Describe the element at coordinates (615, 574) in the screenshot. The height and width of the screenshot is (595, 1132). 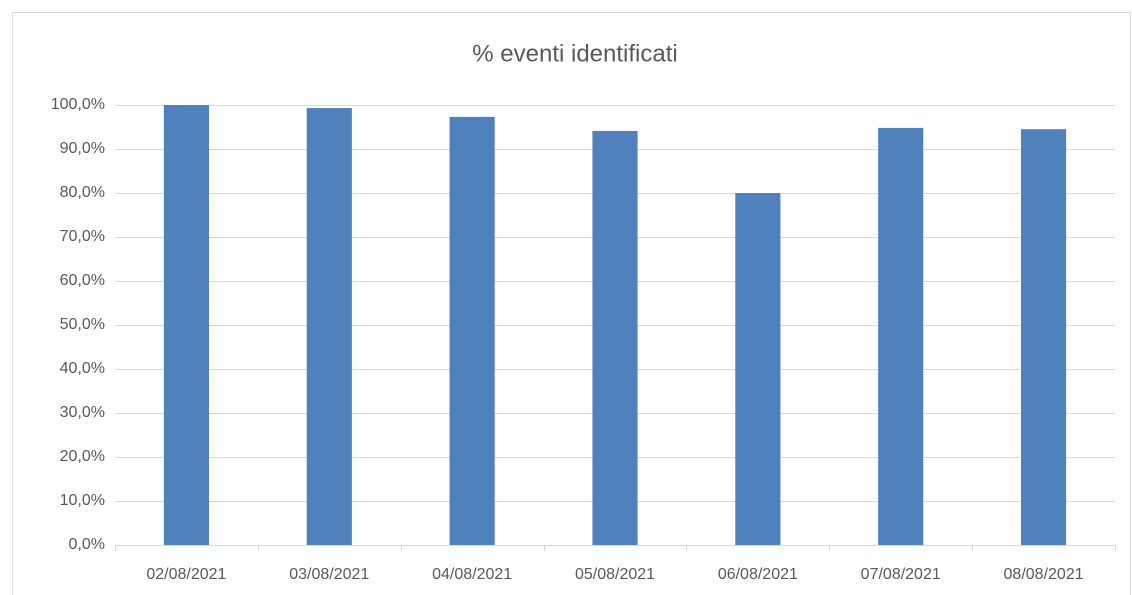
I see `x-tick-label: 05/08/2021` at that location.